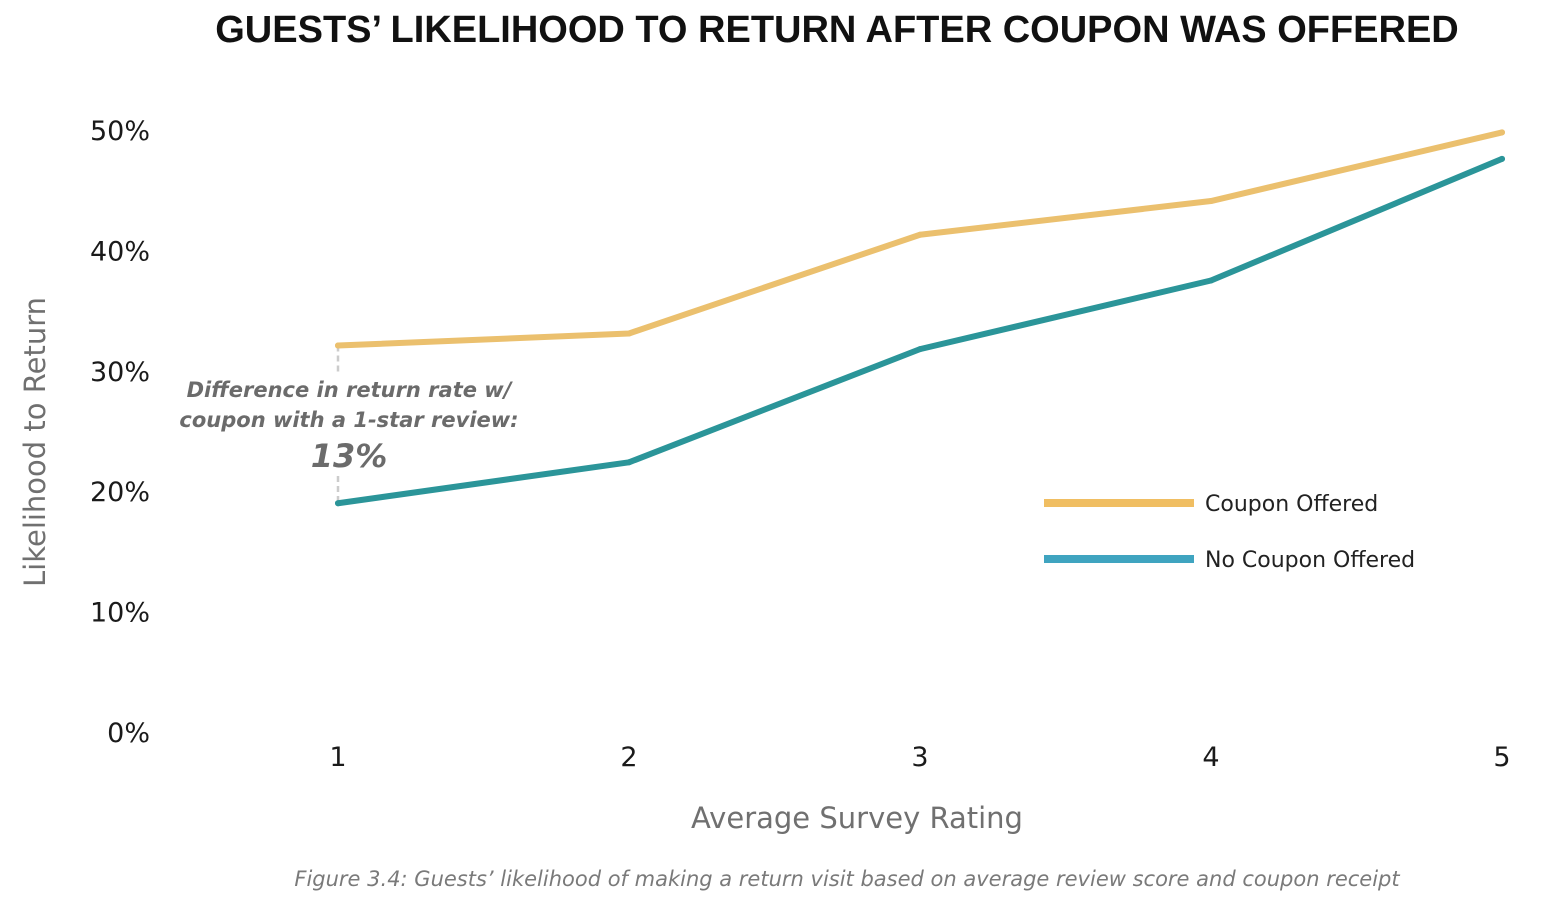 The width and height of the screenshot is (1553, 920). Describe the element at coordinates (349, 456) in the screenshot. I see `annotation-value: 13%` at that location.